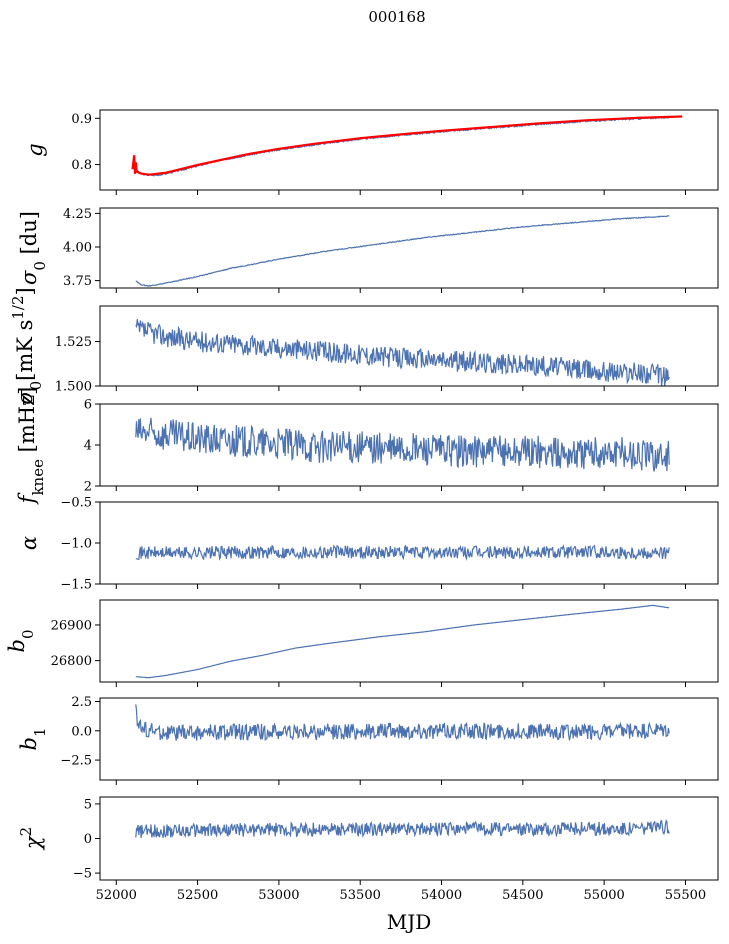 The height and width of the screenshot is (944, 729). What do you see at coordinates (76, 761) in the screenshot?
I see `y-tick-label: −2.5` at bounding box center [76, 761].